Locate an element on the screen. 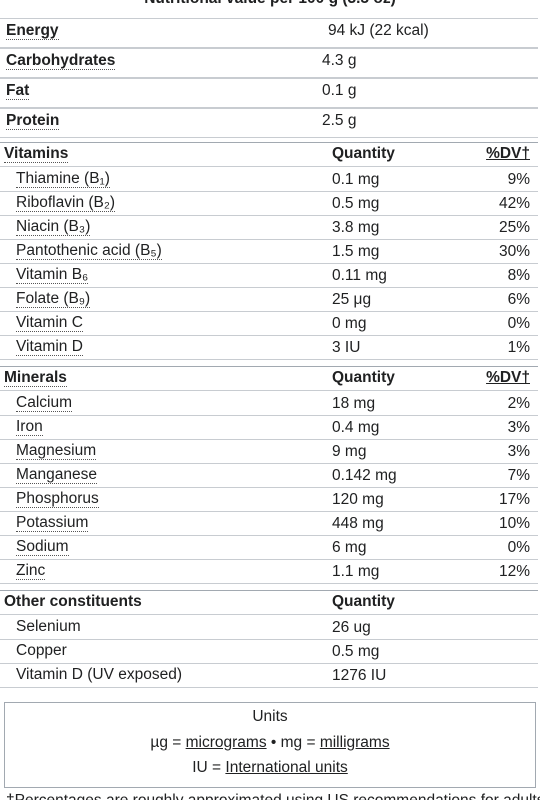 The width and height of the screenshot is (540, 800). nutrient-link: Manganese is located at coordinates (57, 475).